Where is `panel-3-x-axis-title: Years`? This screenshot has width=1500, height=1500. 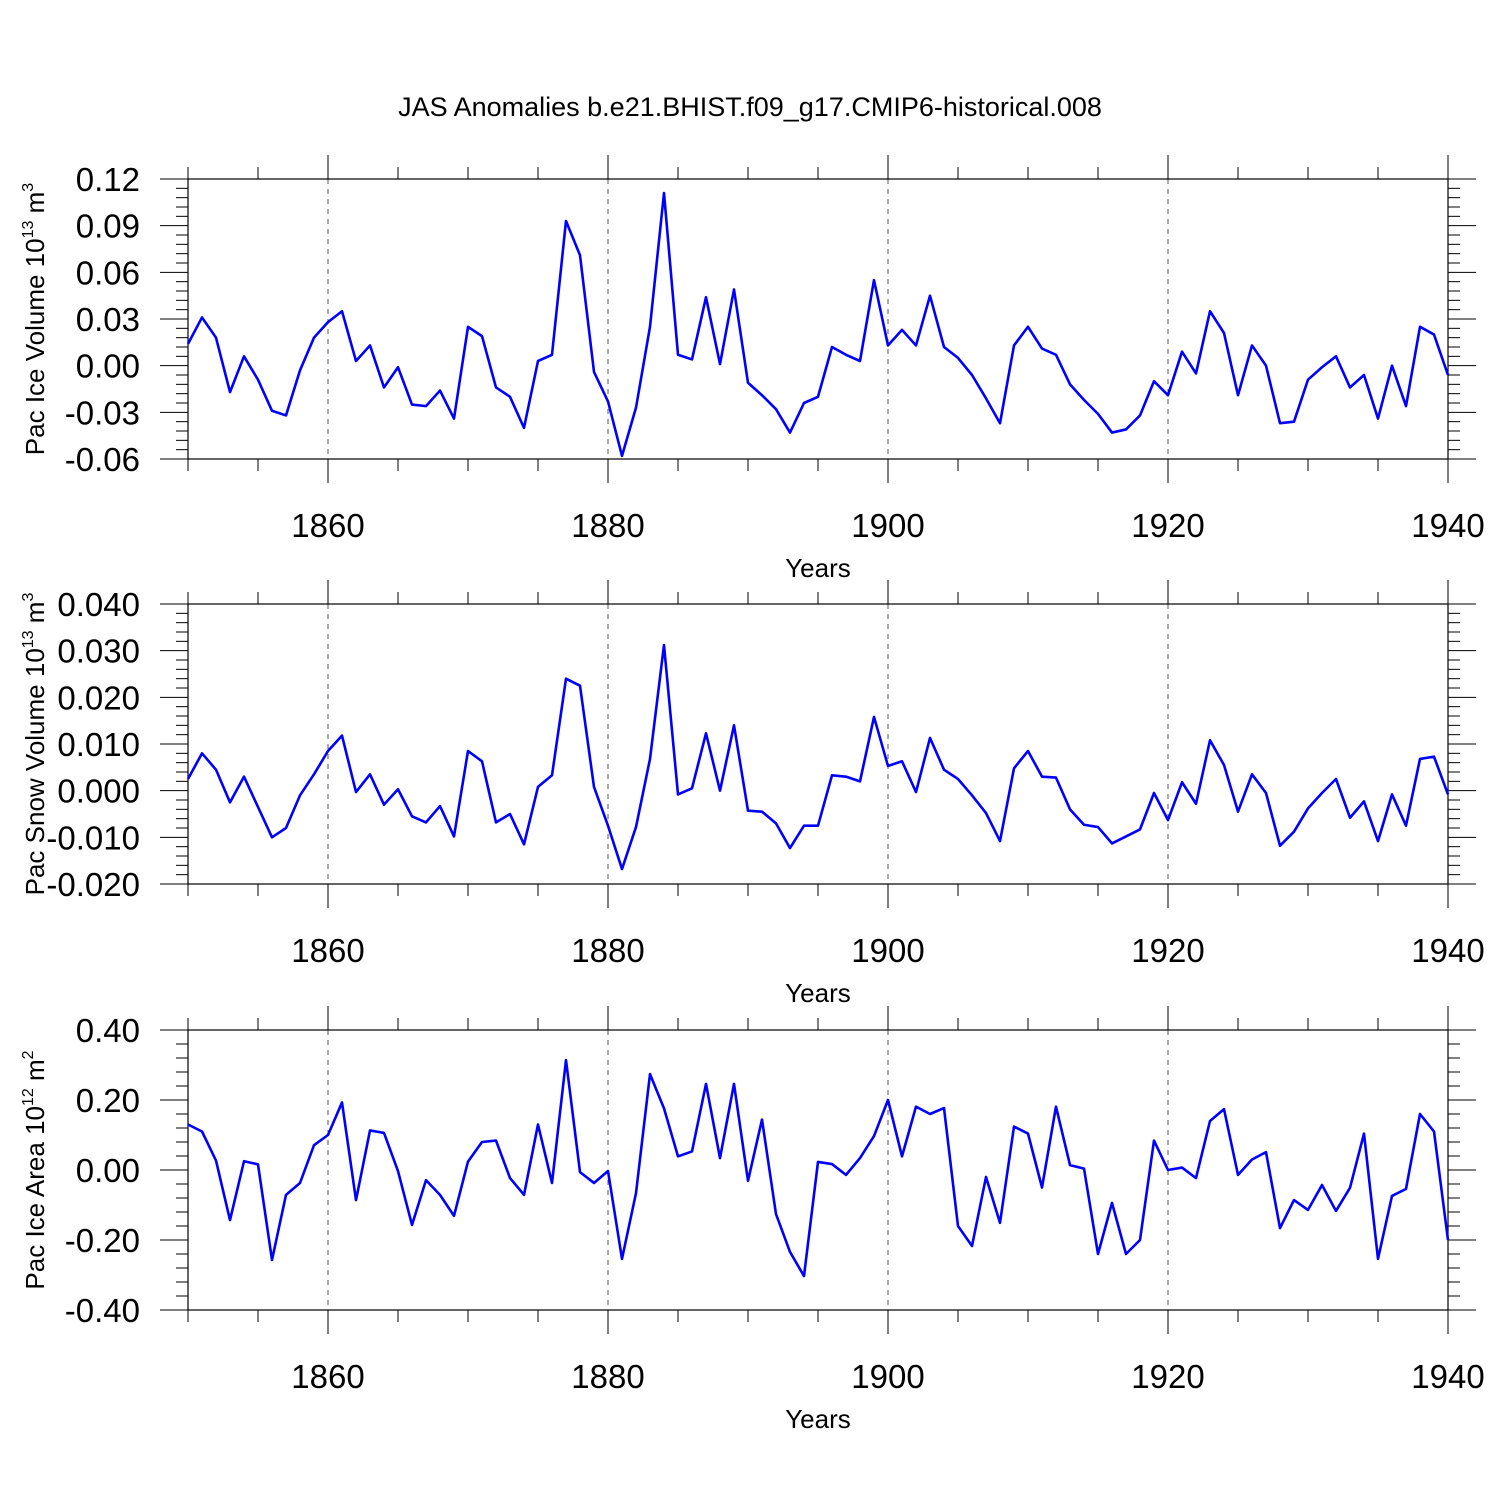
panel-3-x-axis-title: Years is located at coordinates (818, 1419).